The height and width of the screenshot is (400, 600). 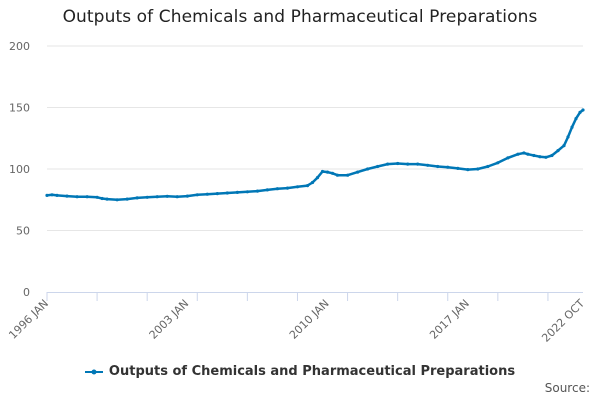 I want to click on y-tick-label: 150, so click(x=19, y=108).